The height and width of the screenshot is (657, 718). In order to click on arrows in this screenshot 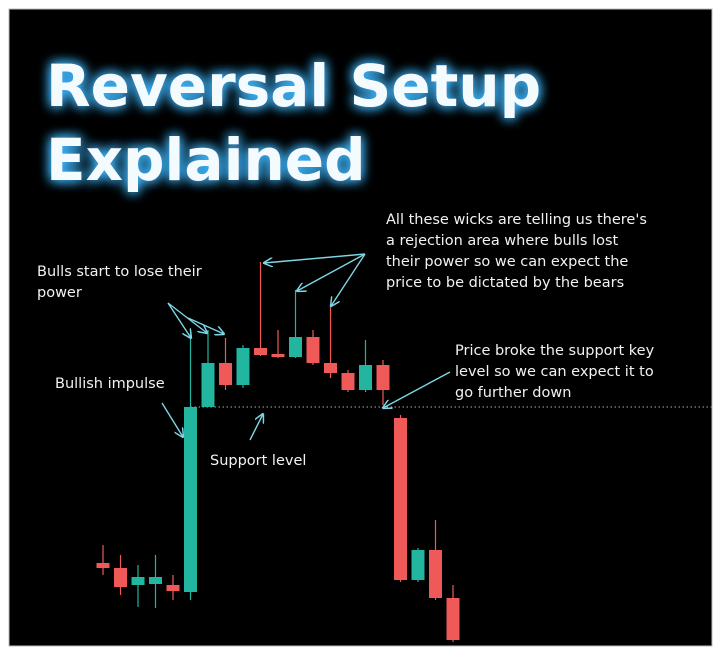, I will do `click(306, 347)`.